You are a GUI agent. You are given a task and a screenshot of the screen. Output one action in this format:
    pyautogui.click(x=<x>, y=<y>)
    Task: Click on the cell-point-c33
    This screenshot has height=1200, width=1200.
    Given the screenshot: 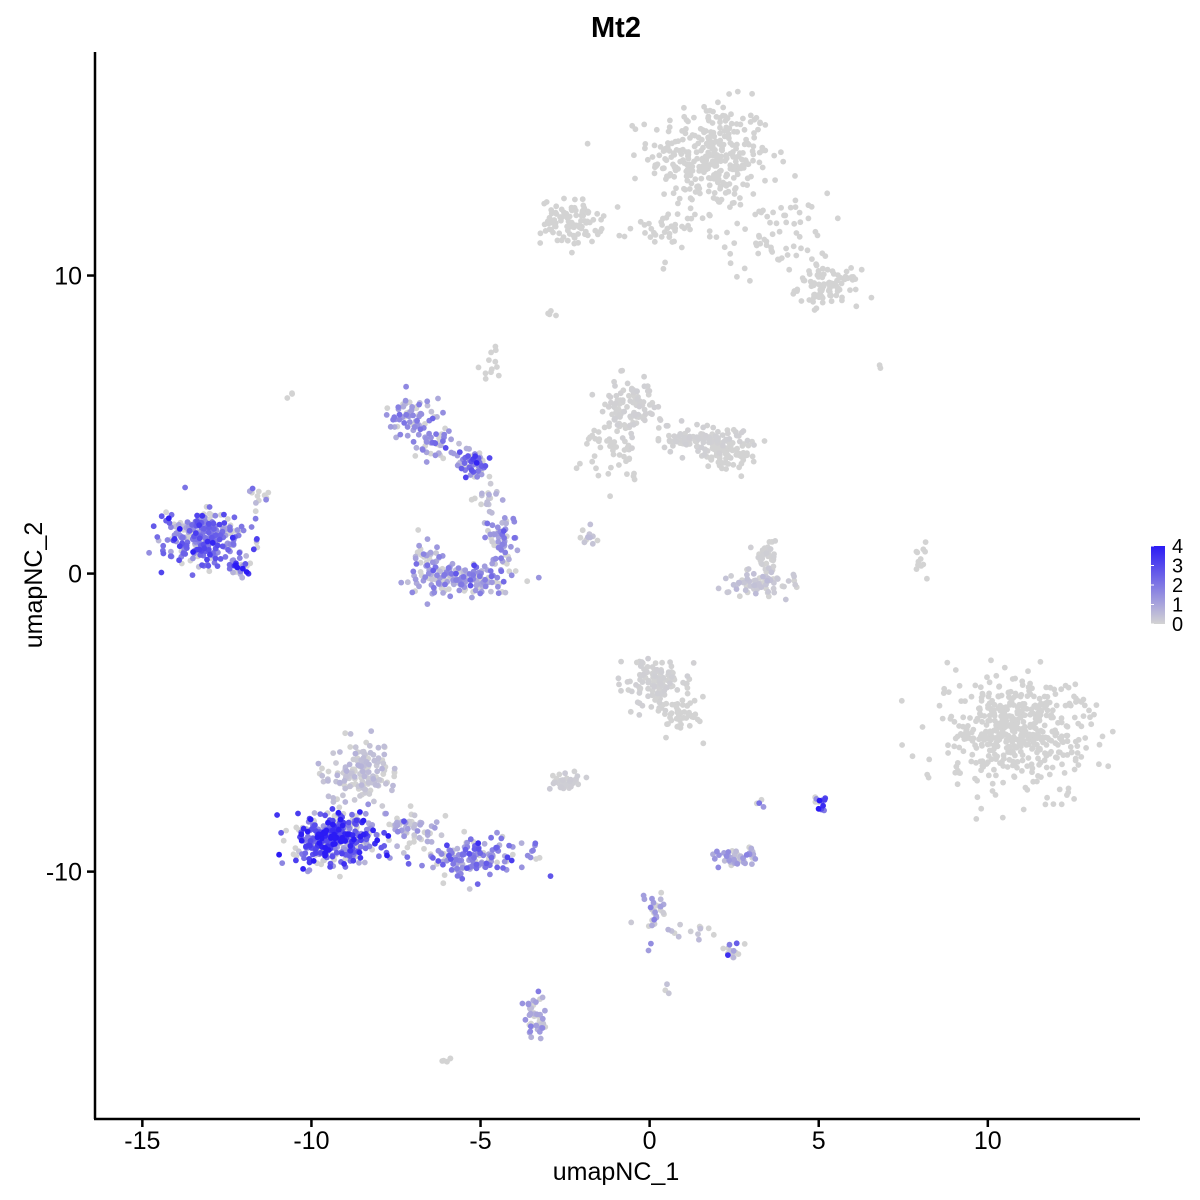 What is the action you would take?
    pyautogui.click(x=819, y=800)
    